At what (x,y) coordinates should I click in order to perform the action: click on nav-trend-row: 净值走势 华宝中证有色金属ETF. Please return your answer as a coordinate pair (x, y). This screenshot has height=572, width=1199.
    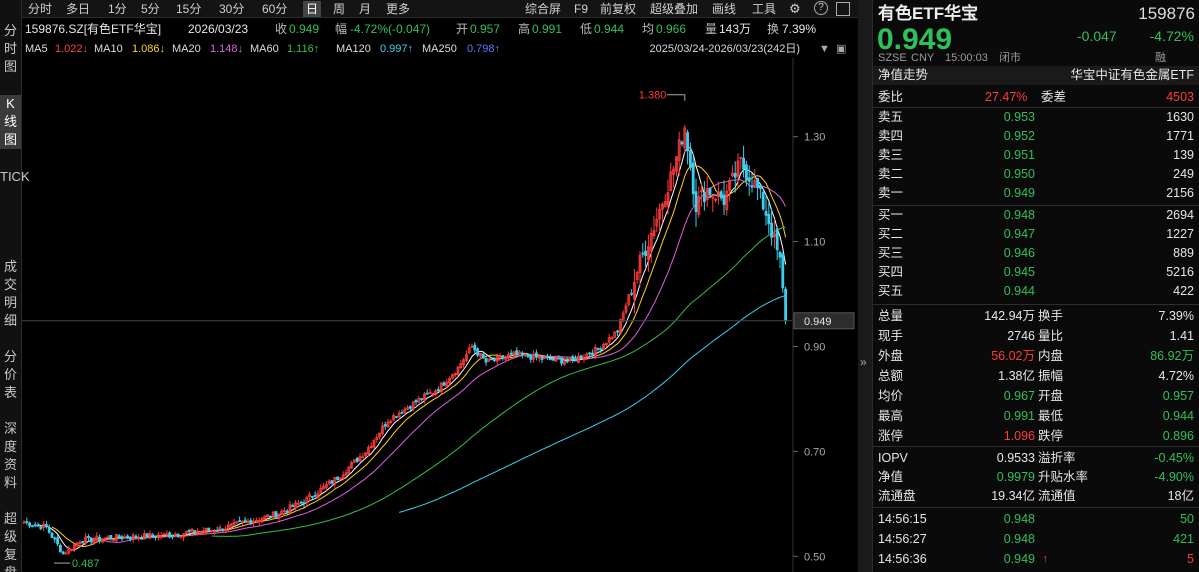
    Looking at the image, I should click on (1036, 75).